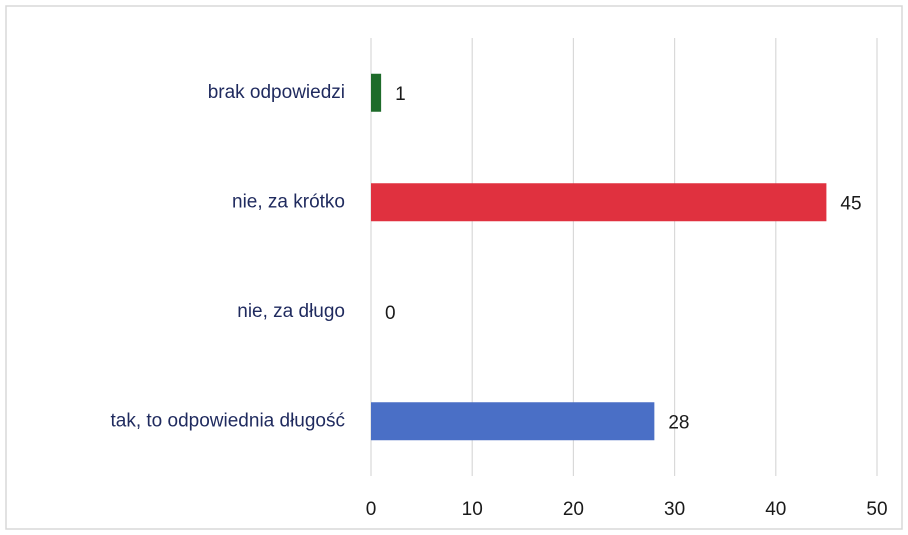  What do you see at coordinates (400, 94) in the screenshot?
I see `value-label: 1` at bounding box center [400, 94].